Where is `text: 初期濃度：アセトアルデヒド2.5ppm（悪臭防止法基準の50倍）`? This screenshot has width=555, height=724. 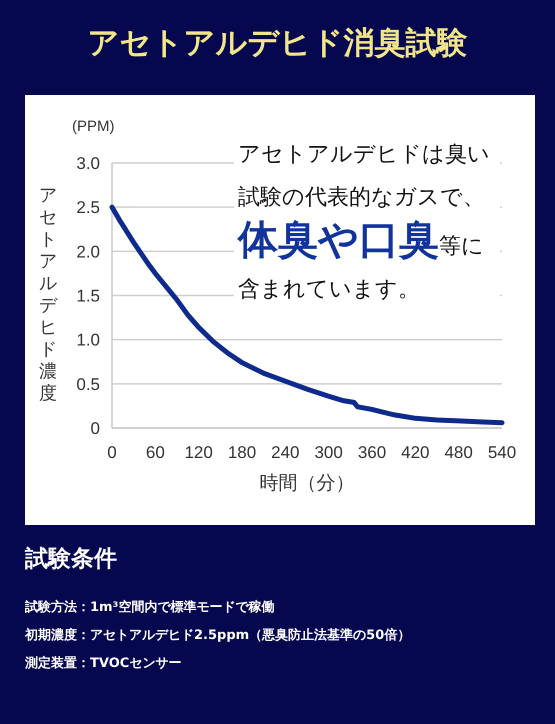
text: 初期濃度：アセトアルデヒド2.5ppm（悪臭防止法基準の50倍） is located at coordinates (217, 635).